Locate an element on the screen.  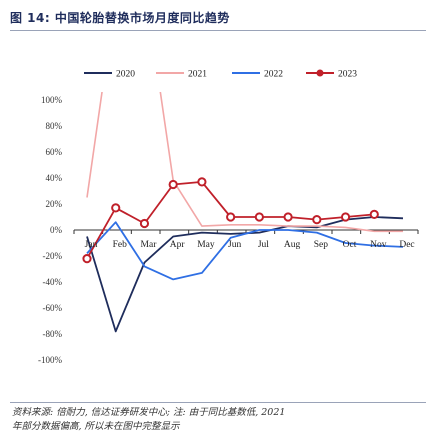
x-tick-label: Apr is located at coordinates (178, 245).